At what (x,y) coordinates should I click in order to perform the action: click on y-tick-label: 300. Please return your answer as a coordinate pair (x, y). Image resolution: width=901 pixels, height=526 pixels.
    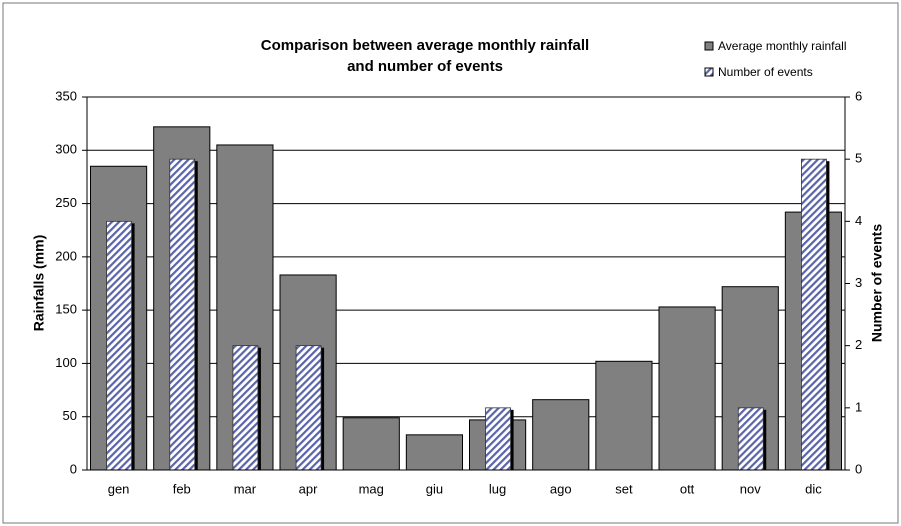
    Looking at the image, I should click on (66, 149).